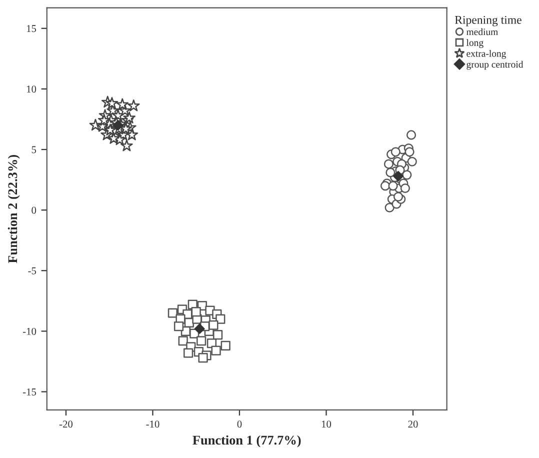 This screenshot has height=458, width=539. Describe the element at coordinates (29, 392) in the screenshot. I see `y-tick-label: -15` at that location.